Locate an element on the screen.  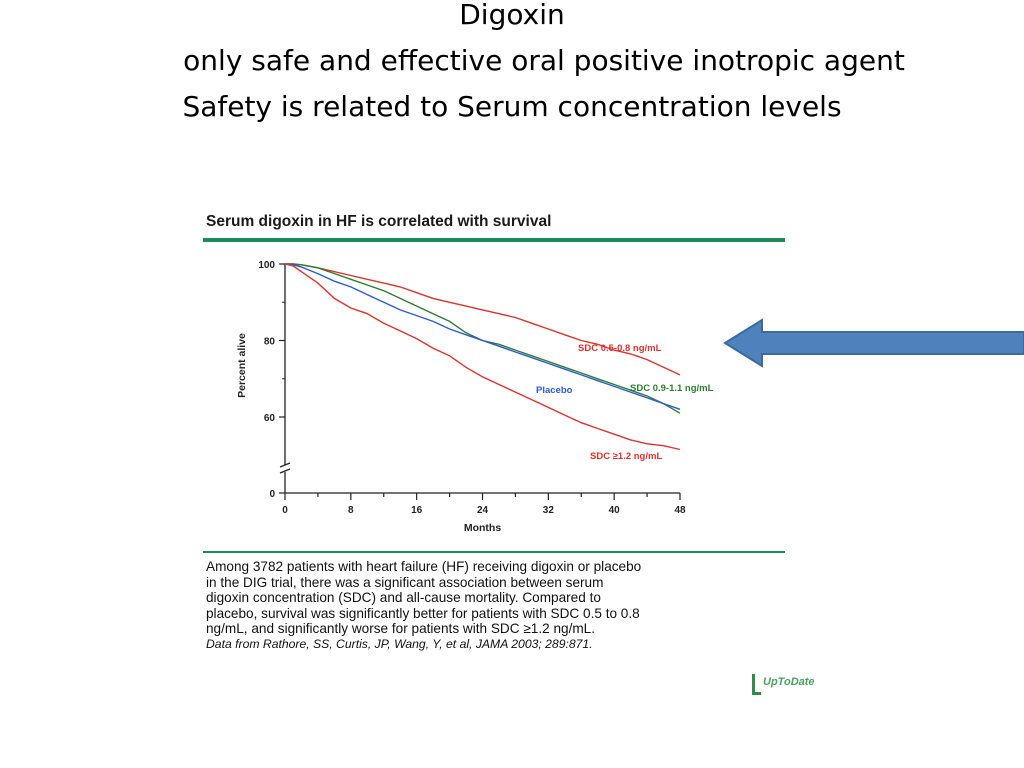
series-label: Placebo is located at coordinates (554, 390).